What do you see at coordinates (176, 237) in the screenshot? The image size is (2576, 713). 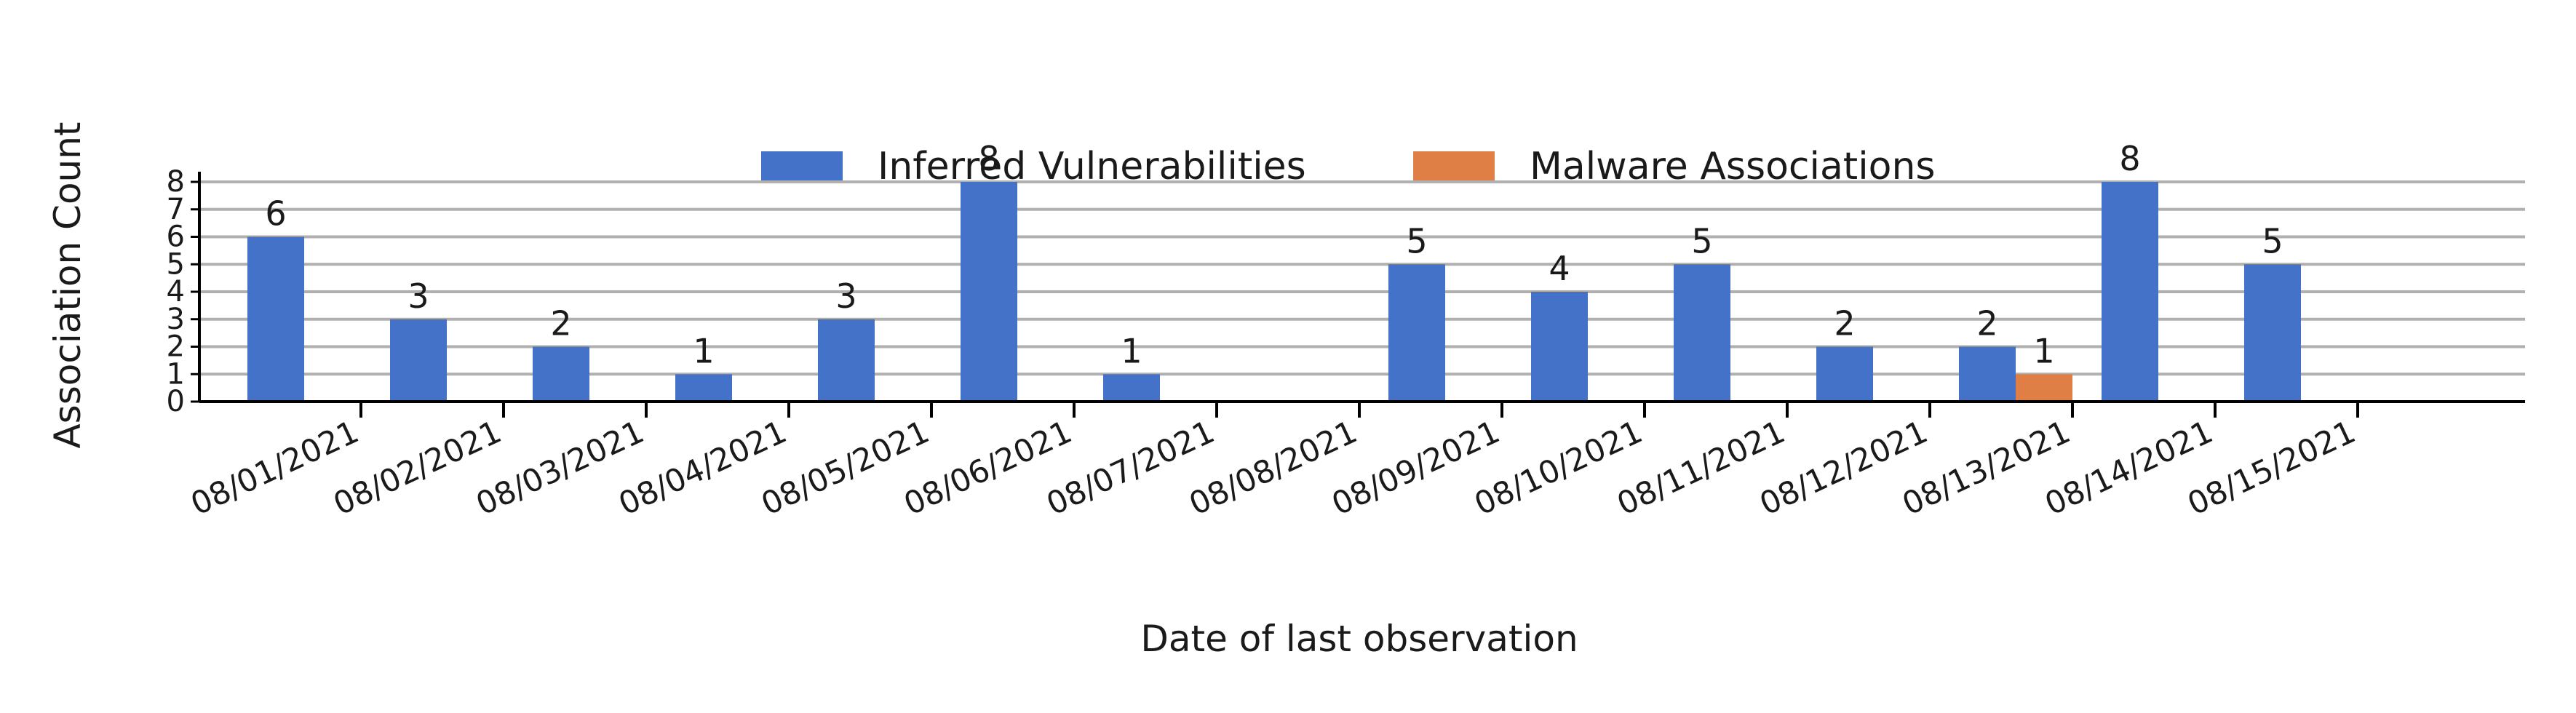 I see `y-tick-label: 6` at bounding box center [176, 237].